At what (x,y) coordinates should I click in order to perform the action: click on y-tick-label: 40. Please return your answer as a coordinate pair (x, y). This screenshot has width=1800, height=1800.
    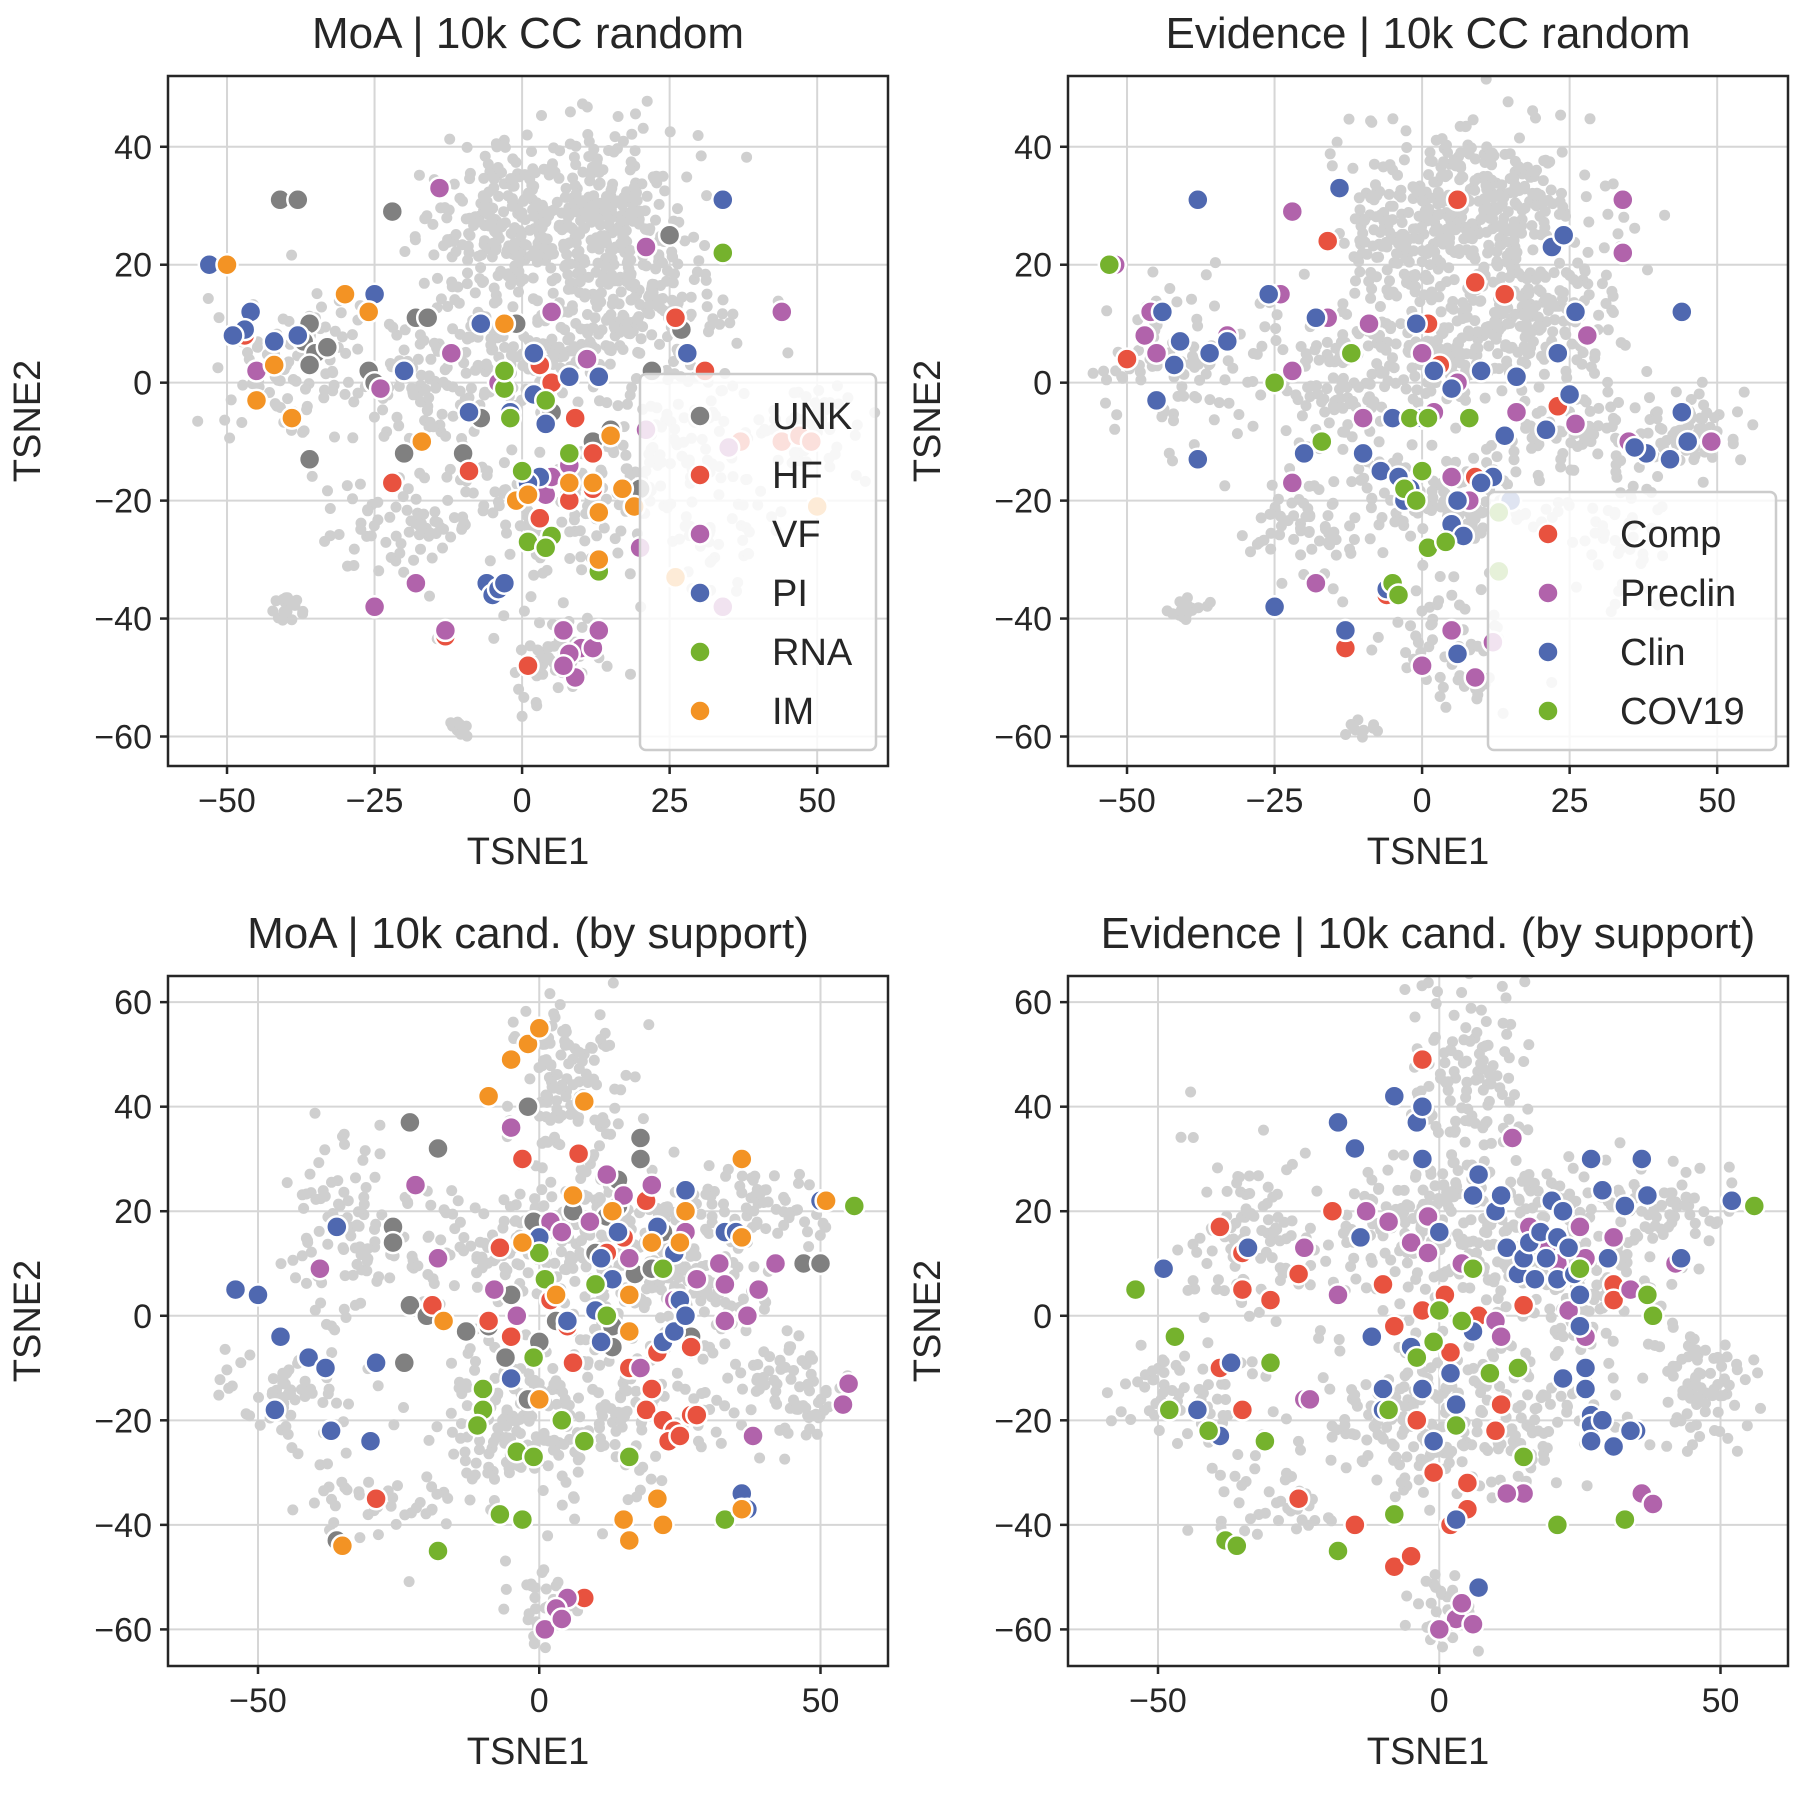
    Looking at the image, I should click on (133, 1108).